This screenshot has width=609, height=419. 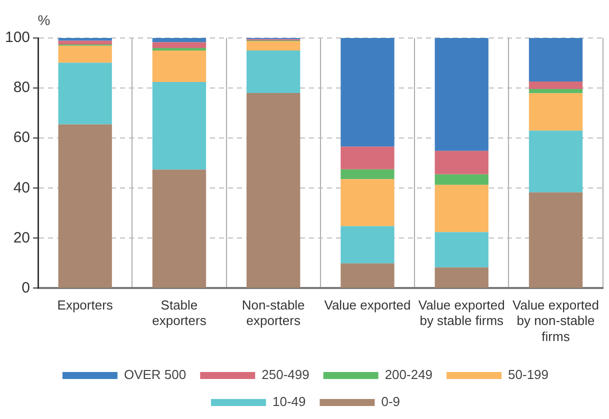 I want to click on y-tick-label: 60, so click(x=21, y=137).